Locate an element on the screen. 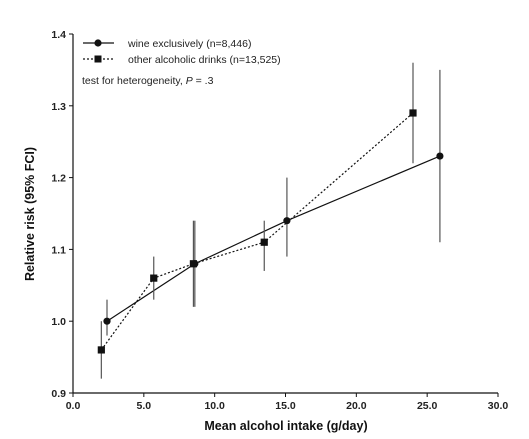  y-tick-label: 1.4 is located at coordinates (58, 35).